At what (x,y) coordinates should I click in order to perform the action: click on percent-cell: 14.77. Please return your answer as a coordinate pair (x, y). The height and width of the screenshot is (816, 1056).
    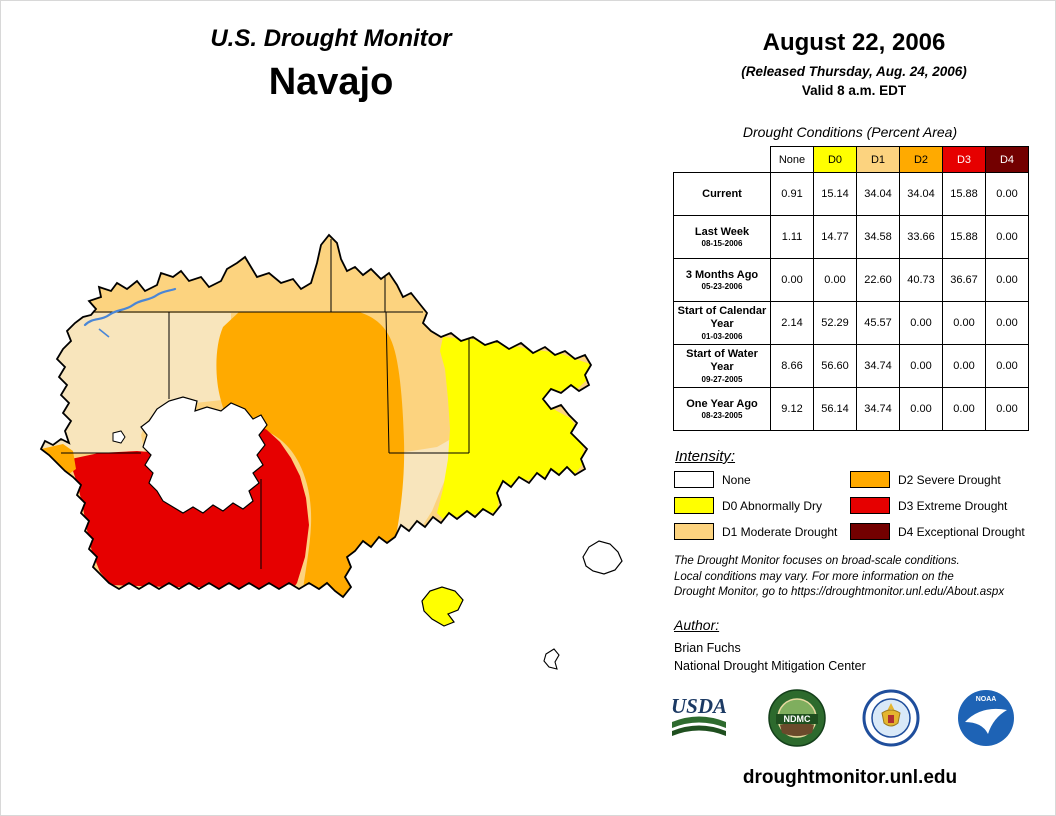
    Looking at the image, I should click on (835, 237).